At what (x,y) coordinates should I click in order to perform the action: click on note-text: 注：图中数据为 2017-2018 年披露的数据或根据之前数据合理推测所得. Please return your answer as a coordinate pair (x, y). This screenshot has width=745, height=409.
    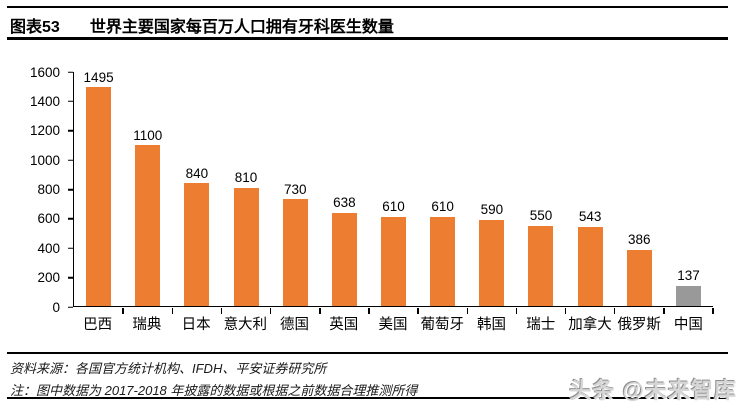
    Looking at the image, I should click on (214, 390).